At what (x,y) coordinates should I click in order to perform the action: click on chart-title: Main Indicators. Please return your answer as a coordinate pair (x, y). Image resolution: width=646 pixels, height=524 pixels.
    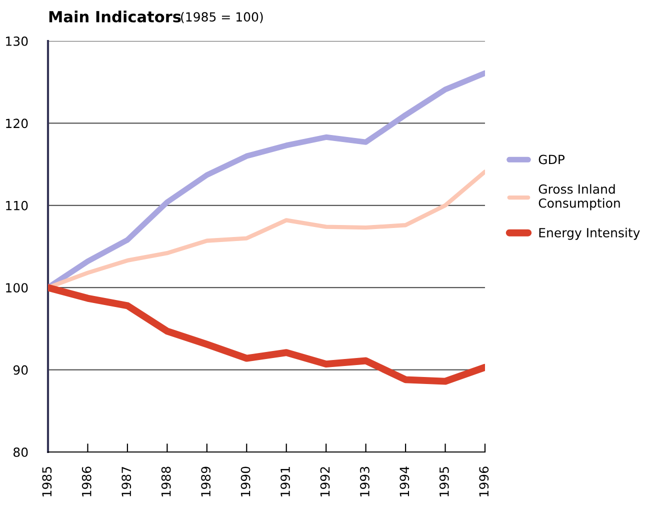
    Looking at the image, I should click on (115, 16).